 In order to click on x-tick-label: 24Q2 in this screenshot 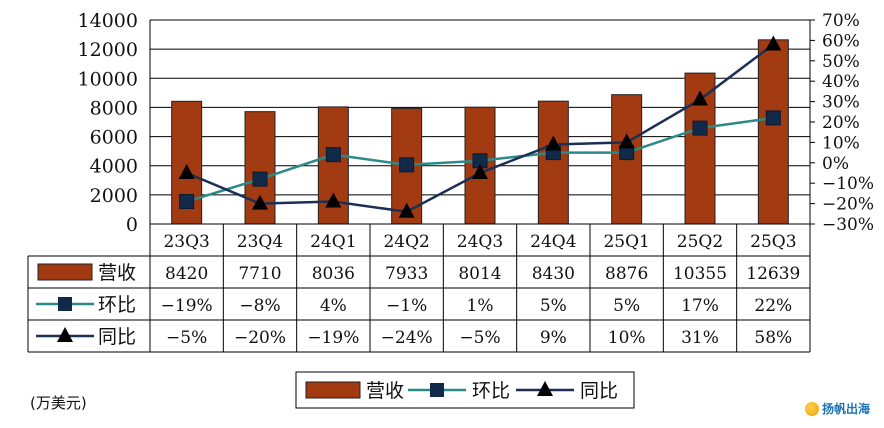, I will do `click(406, 242)`.